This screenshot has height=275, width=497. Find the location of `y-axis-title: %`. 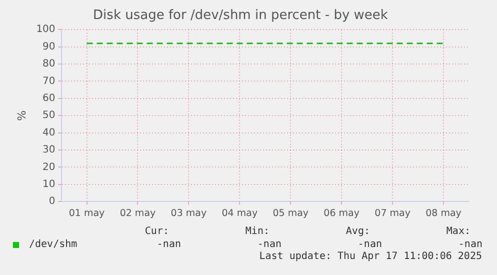

y-axis-title: % is located at coordinates (21, 115).